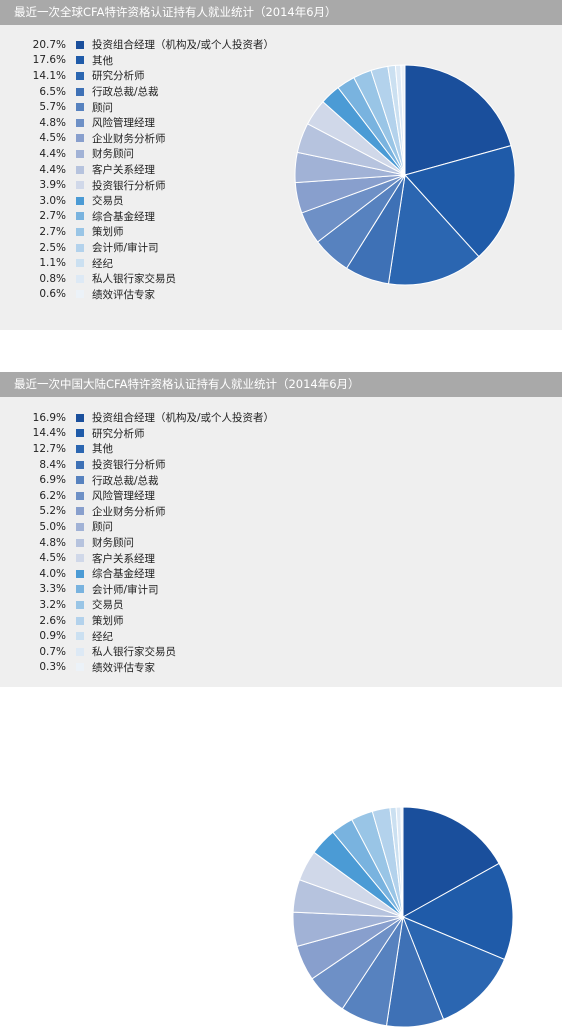  What do you see at coordinates (52, 511) in the screenshot?
I see `legend-percent: 5.2%` at bounding box center [52, 511].